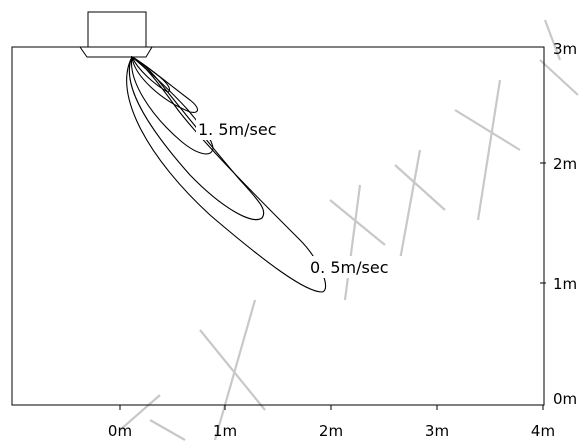 The width and height of the screenshot is (579, 443). I want to click on y-tick-2m: 2m, so click(565, 164).